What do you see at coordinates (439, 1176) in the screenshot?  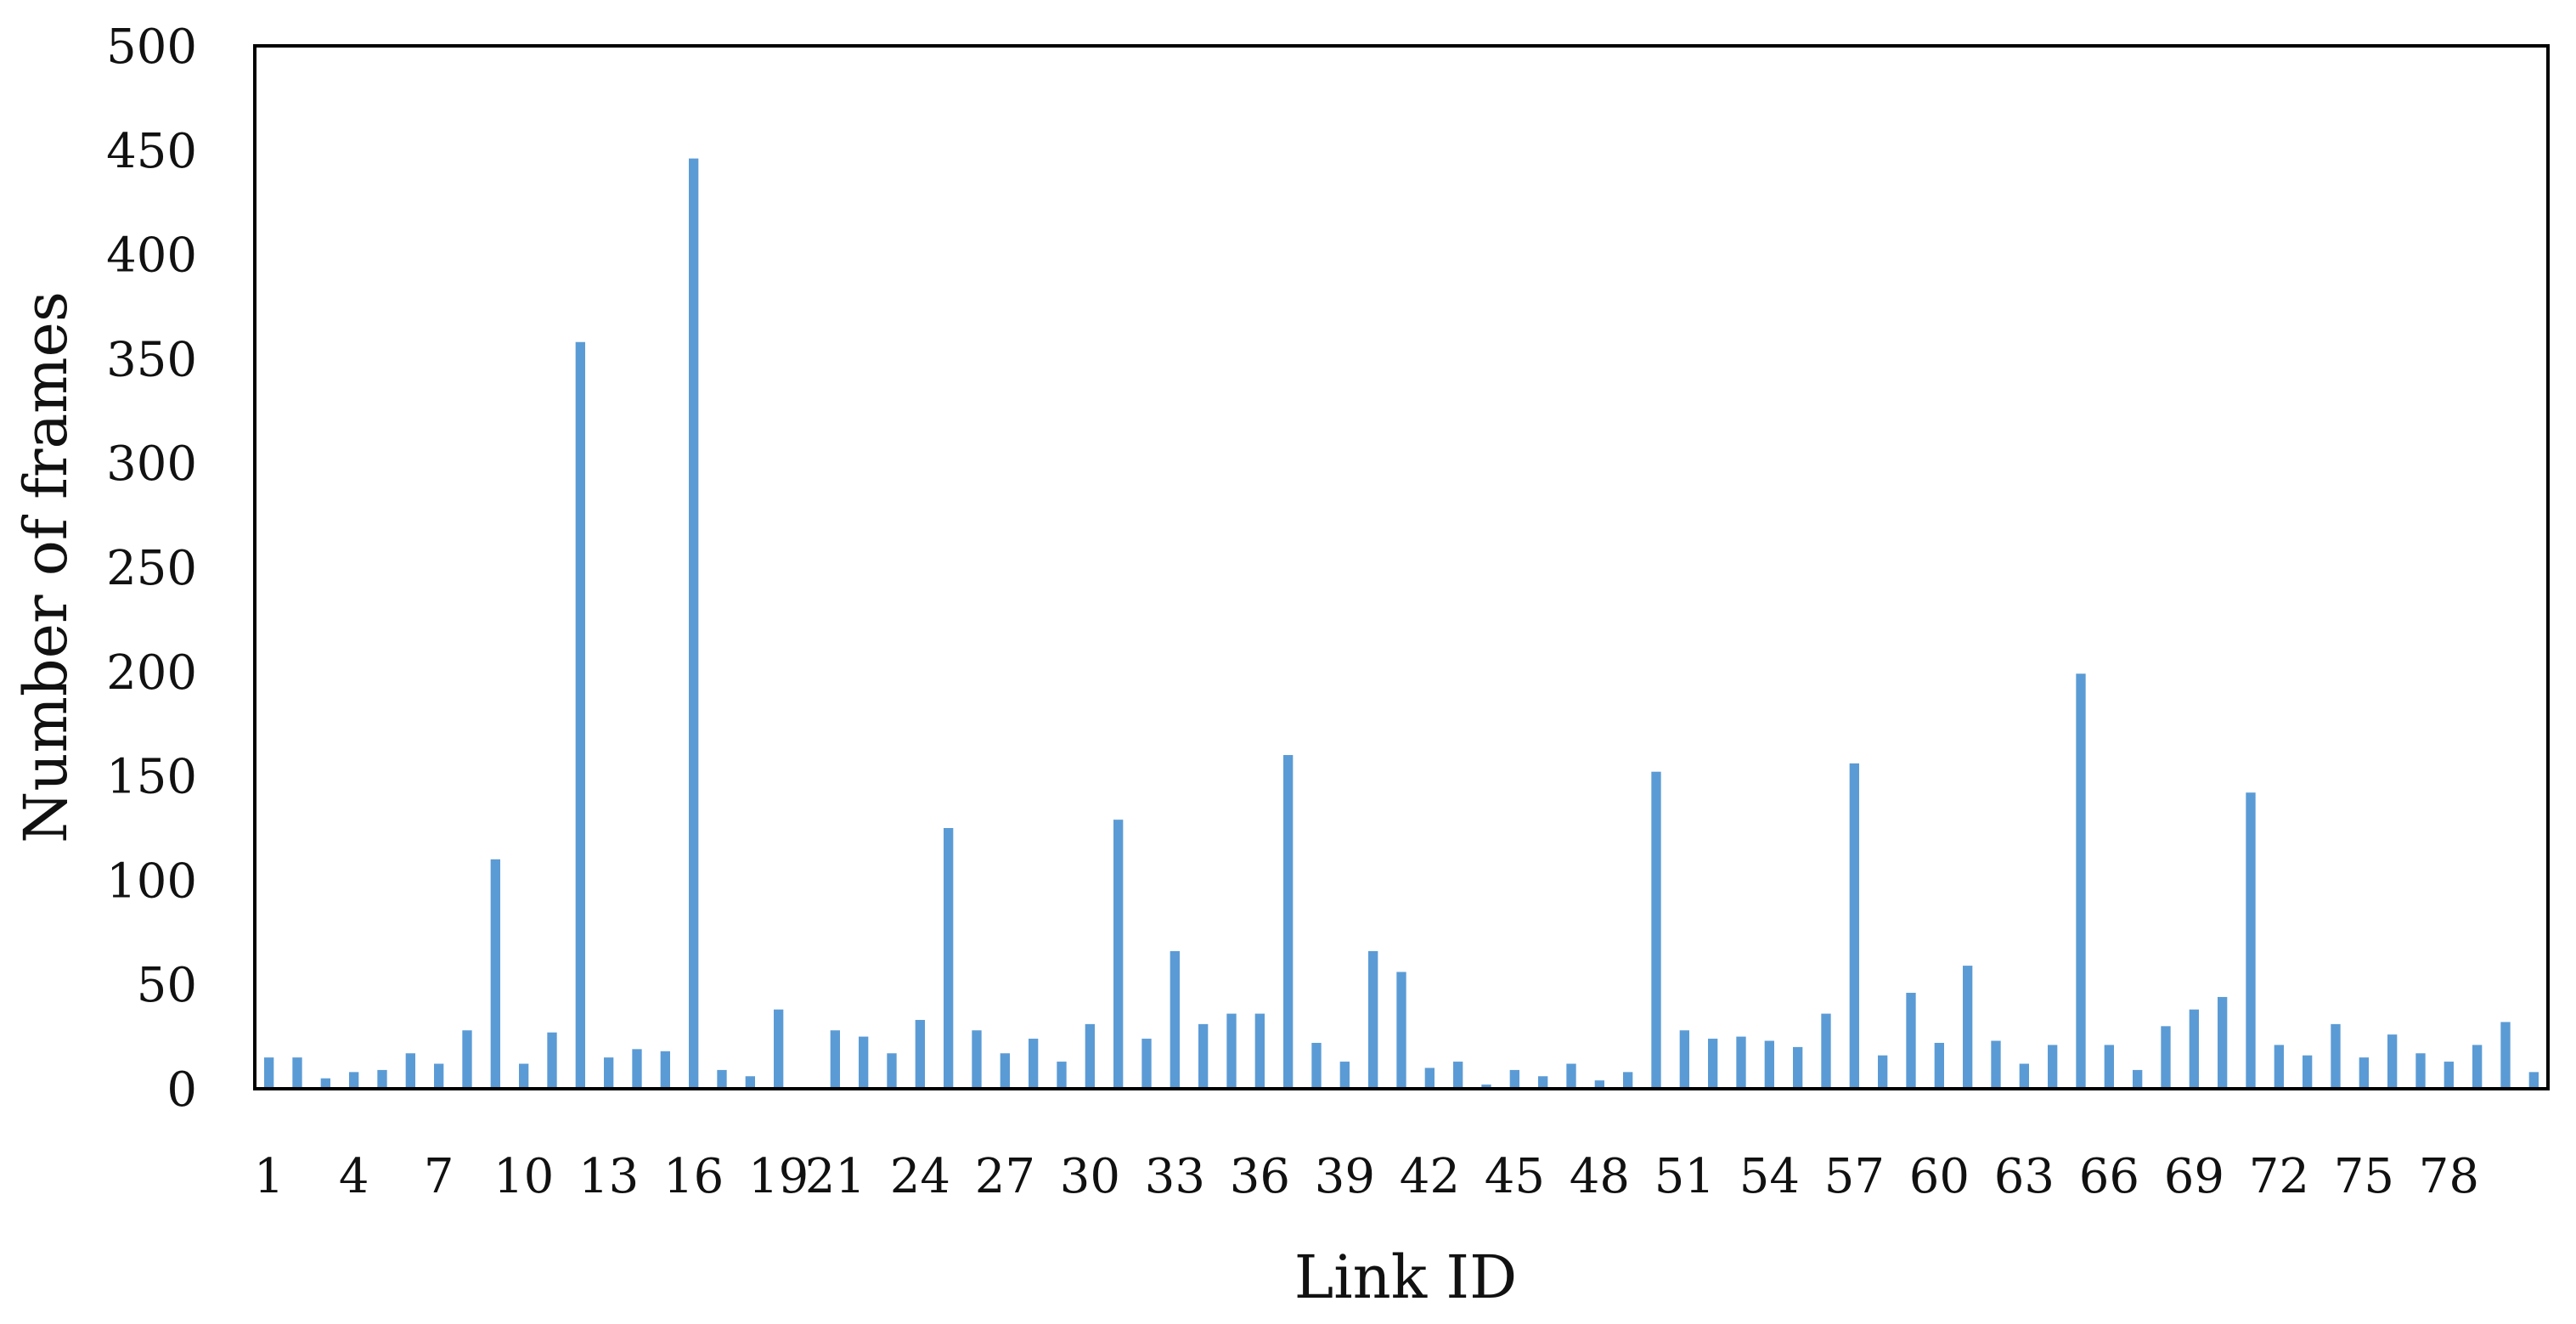 I see `x-tick-label: 7` at bounding box center [439, 1176].